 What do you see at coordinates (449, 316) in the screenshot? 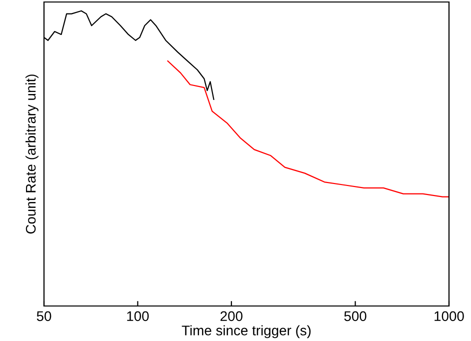
I see `x-tick-label: 1000` at bounding box center [449, 316].